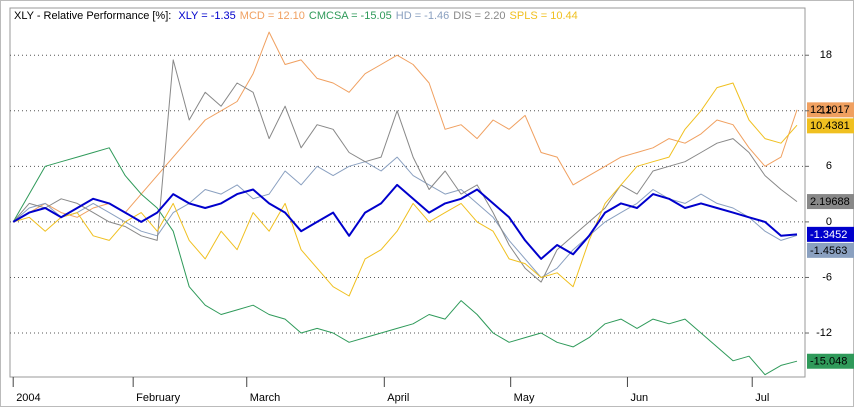  What do you see at coordinates (824, 333) in the screenshot?
I see `y-tick-label: -12` at bounding box center [824, 333].